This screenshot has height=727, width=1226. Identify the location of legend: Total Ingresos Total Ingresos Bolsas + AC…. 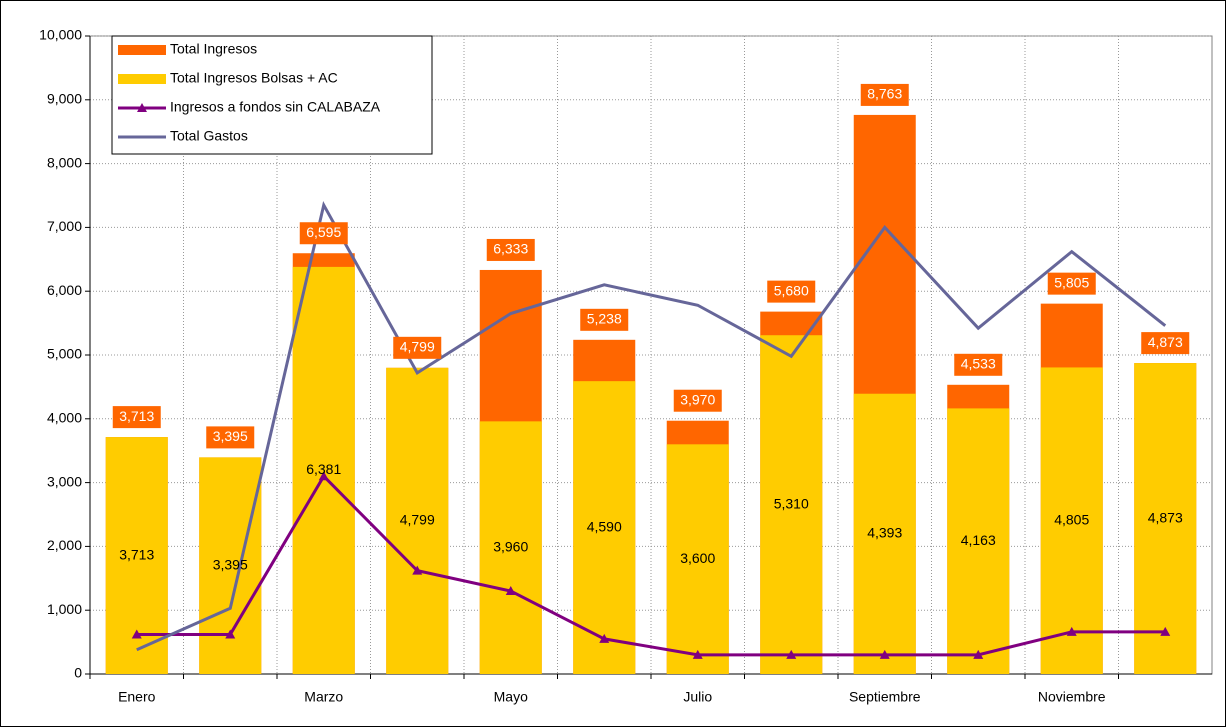
(272, 95).